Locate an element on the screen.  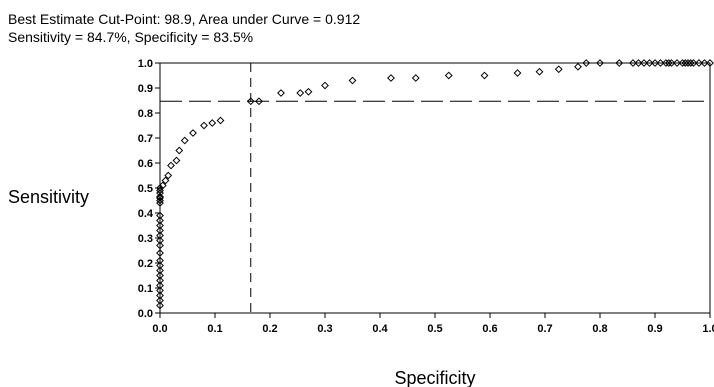
y-tick-label: 0.3 is located at coordinates (145, 239).